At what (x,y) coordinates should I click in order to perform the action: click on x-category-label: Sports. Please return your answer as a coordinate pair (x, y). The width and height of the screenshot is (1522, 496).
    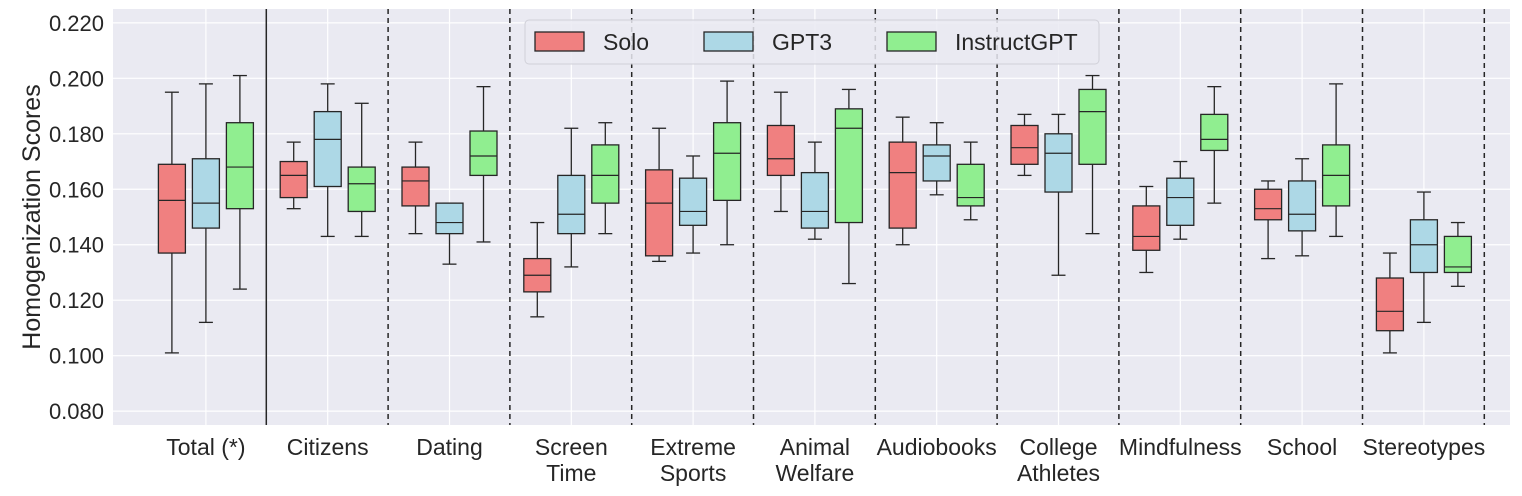
    Looking at the image, I should click on (693, 473).